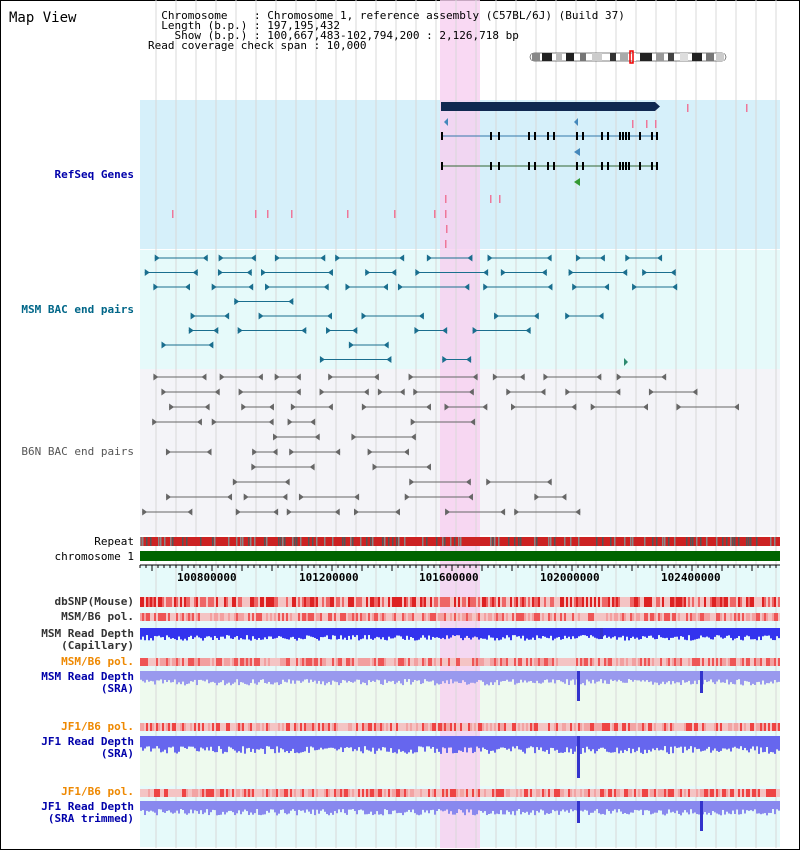 This screenshot has height=850, width=800. I want to click on exon, so click(548, 136).